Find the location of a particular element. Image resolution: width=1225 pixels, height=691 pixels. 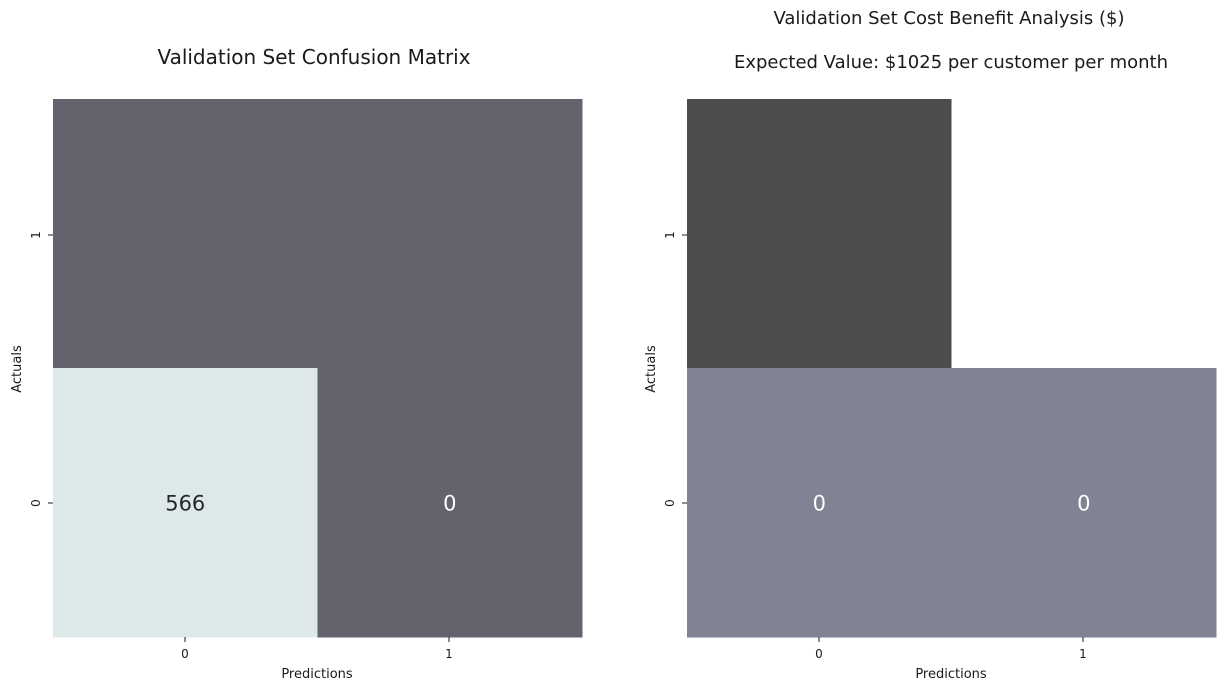

confusion-matrix-title: Validation Set Confusion Matrix is located at coordinates (313, 57).